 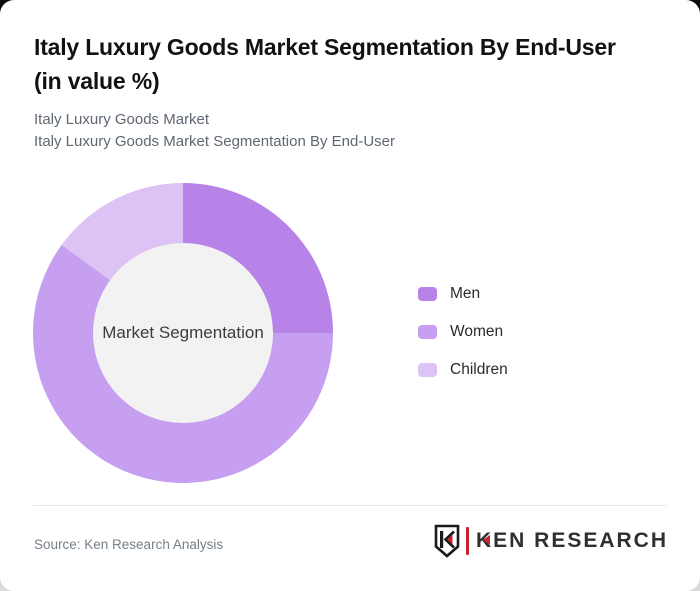 What do you see at coordinates (580, 540) in the screenshot?
I see `logo-wordmark-rest: EN RESEARCH` at bounding box center [580, 540].